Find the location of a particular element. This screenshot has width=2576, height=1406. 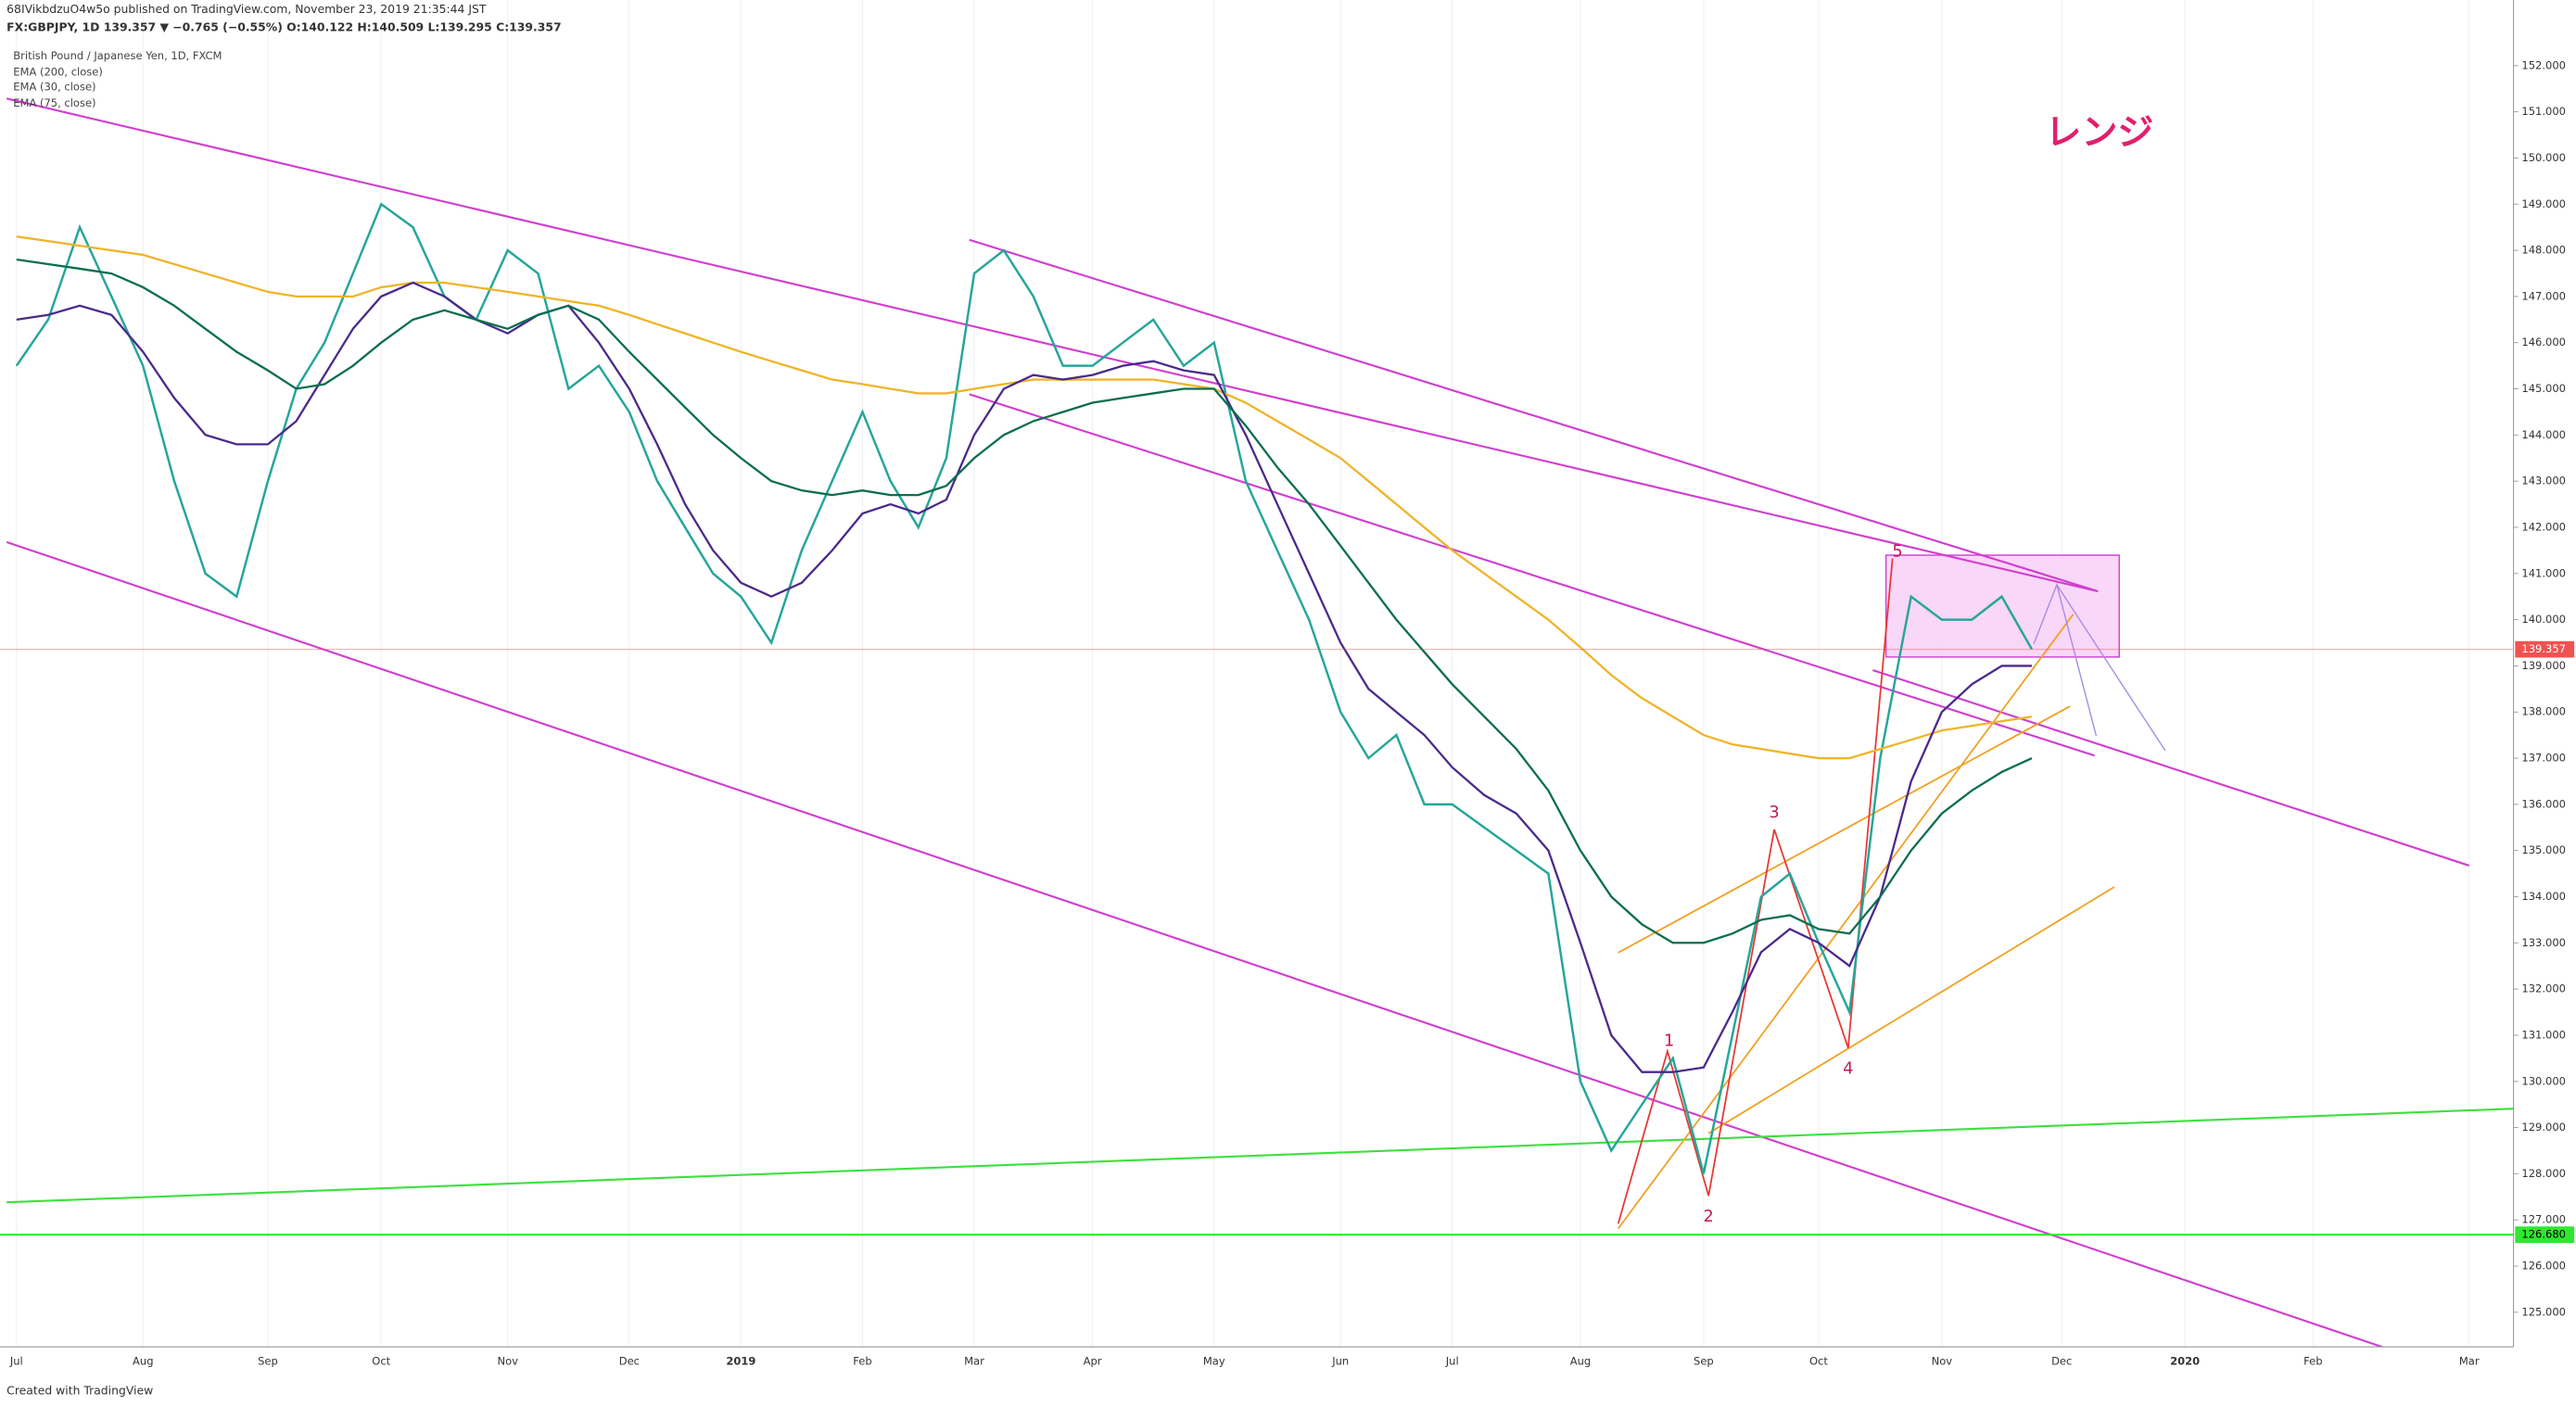

footer: Created with TradingView is located at coordinates (79, 1391).